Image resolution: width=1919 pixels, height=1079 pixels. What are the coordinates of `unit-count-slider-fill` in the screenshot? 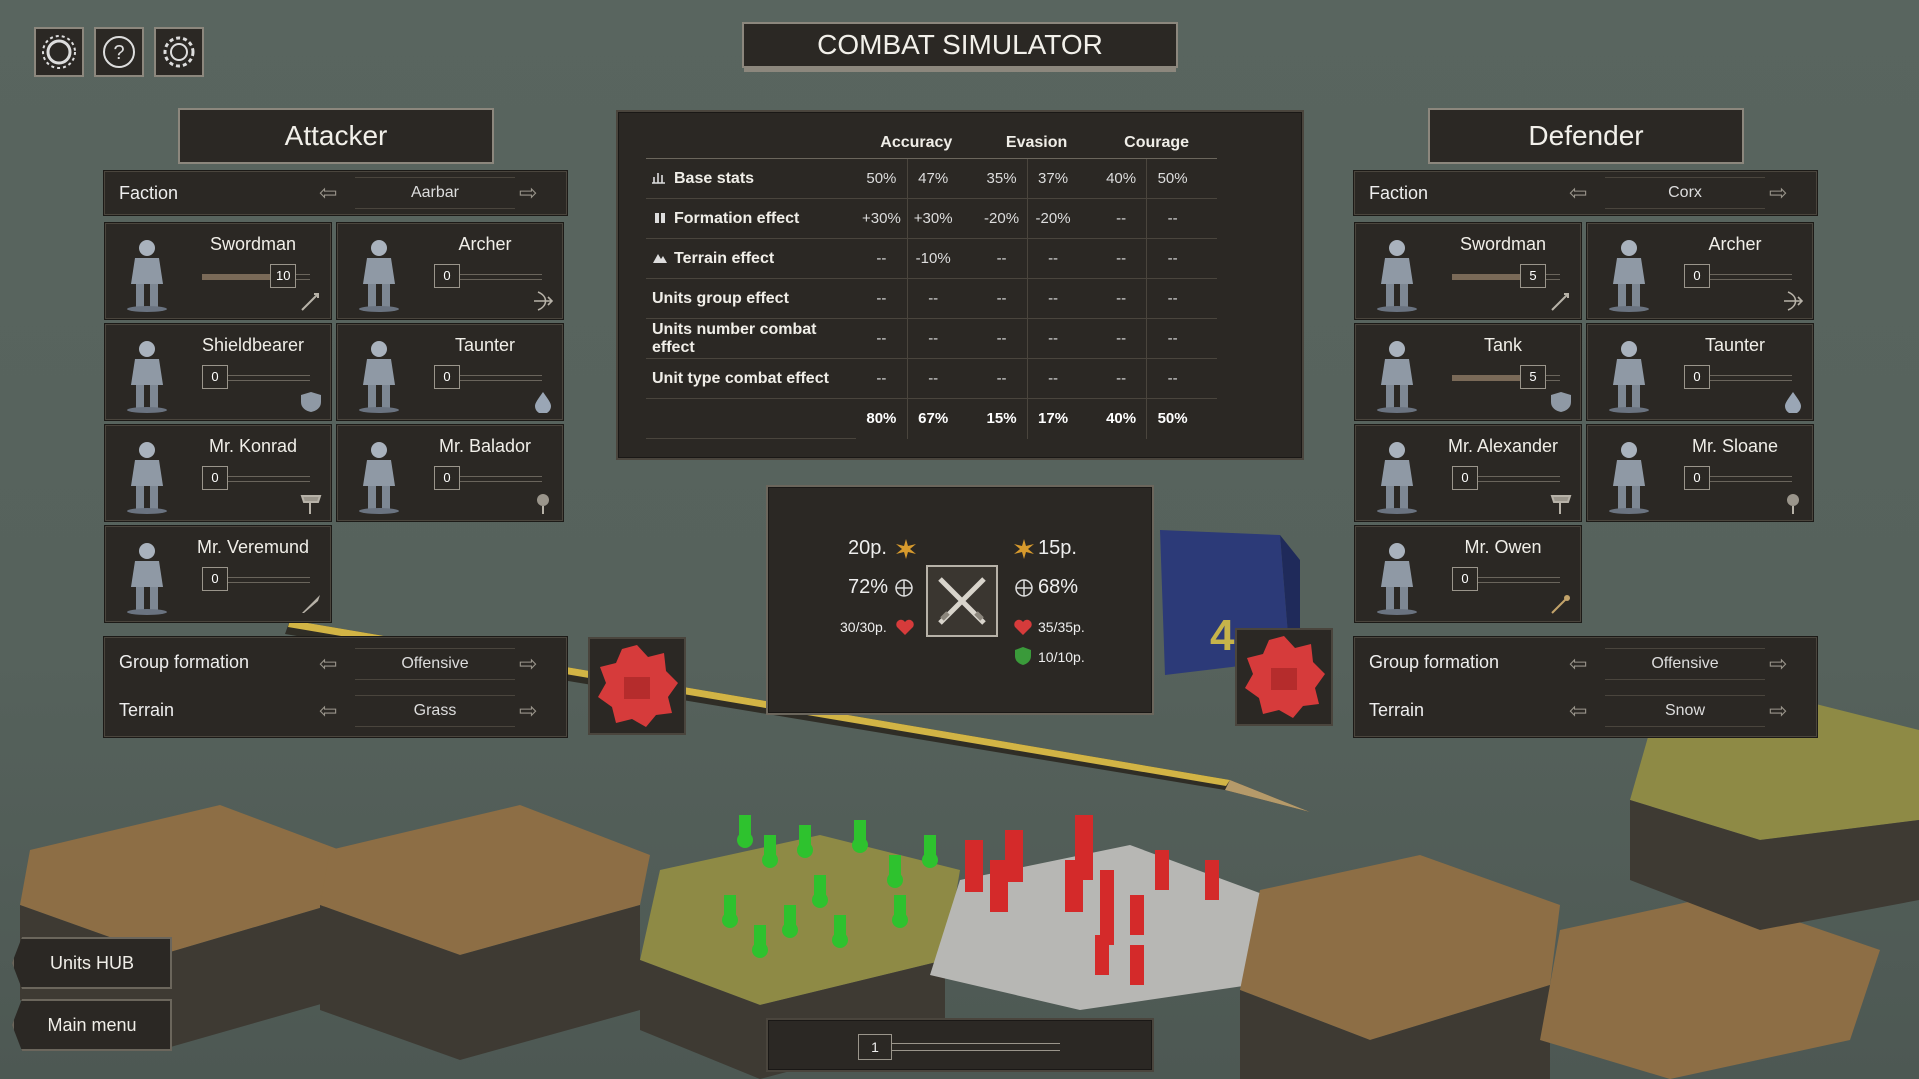 It's located at (1492, 277).